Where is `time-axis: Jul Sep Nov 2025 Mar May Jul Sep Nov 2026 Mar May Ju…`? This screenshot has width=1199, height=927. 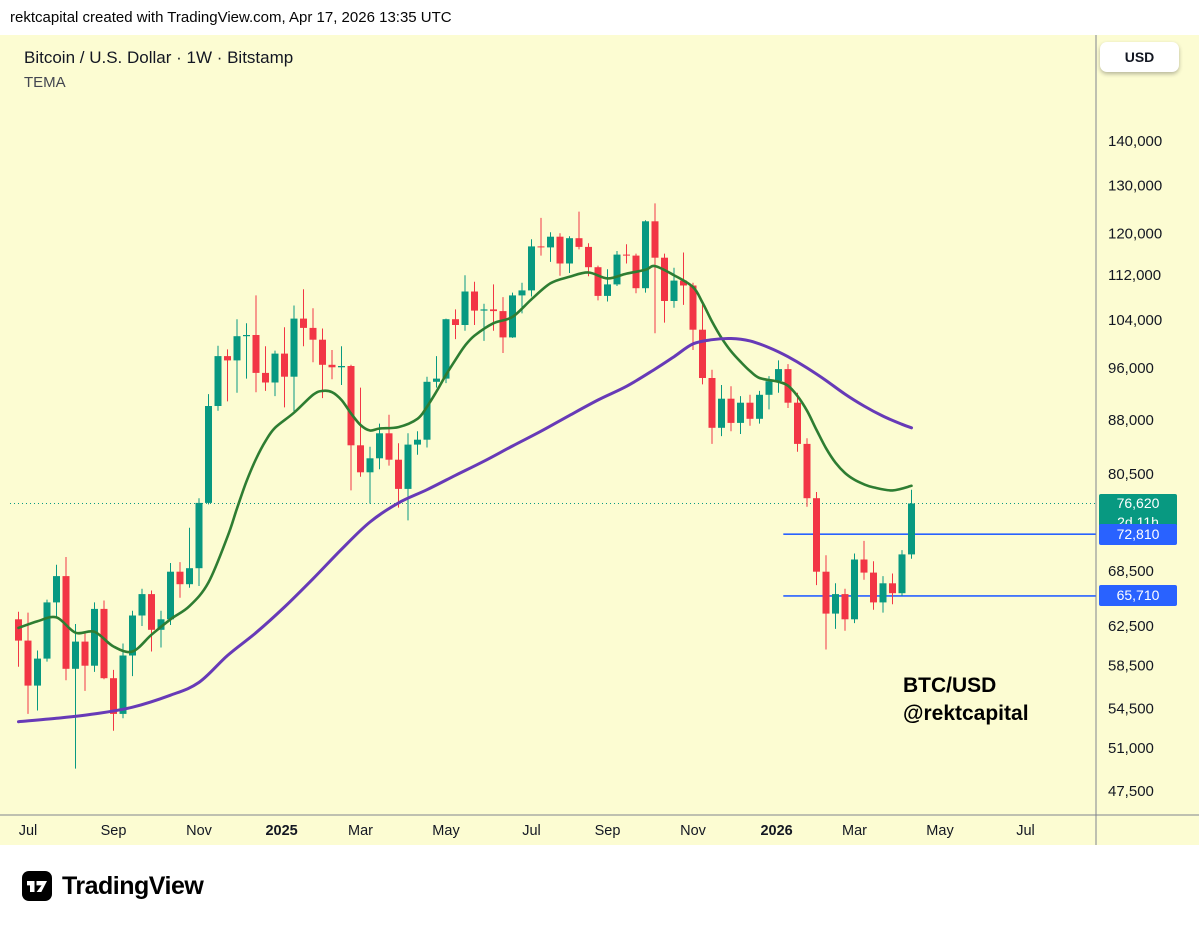 time-axis: Jul Sep Nov 2025 Mar May Jul Sep Nov 2026 Mar May Ju… is located at coordinates (527, 831).